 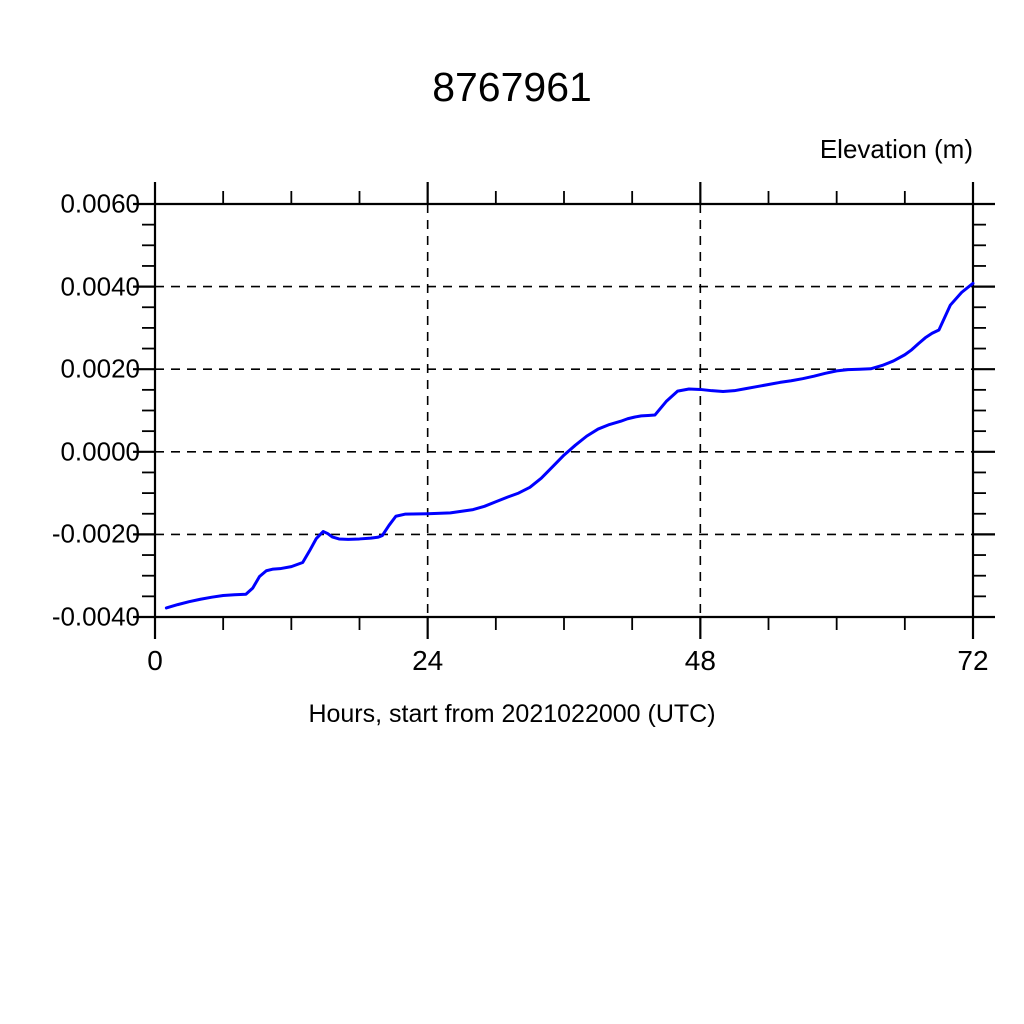 I want to click on x-tick-label: 0, so click(x=155, y=660).